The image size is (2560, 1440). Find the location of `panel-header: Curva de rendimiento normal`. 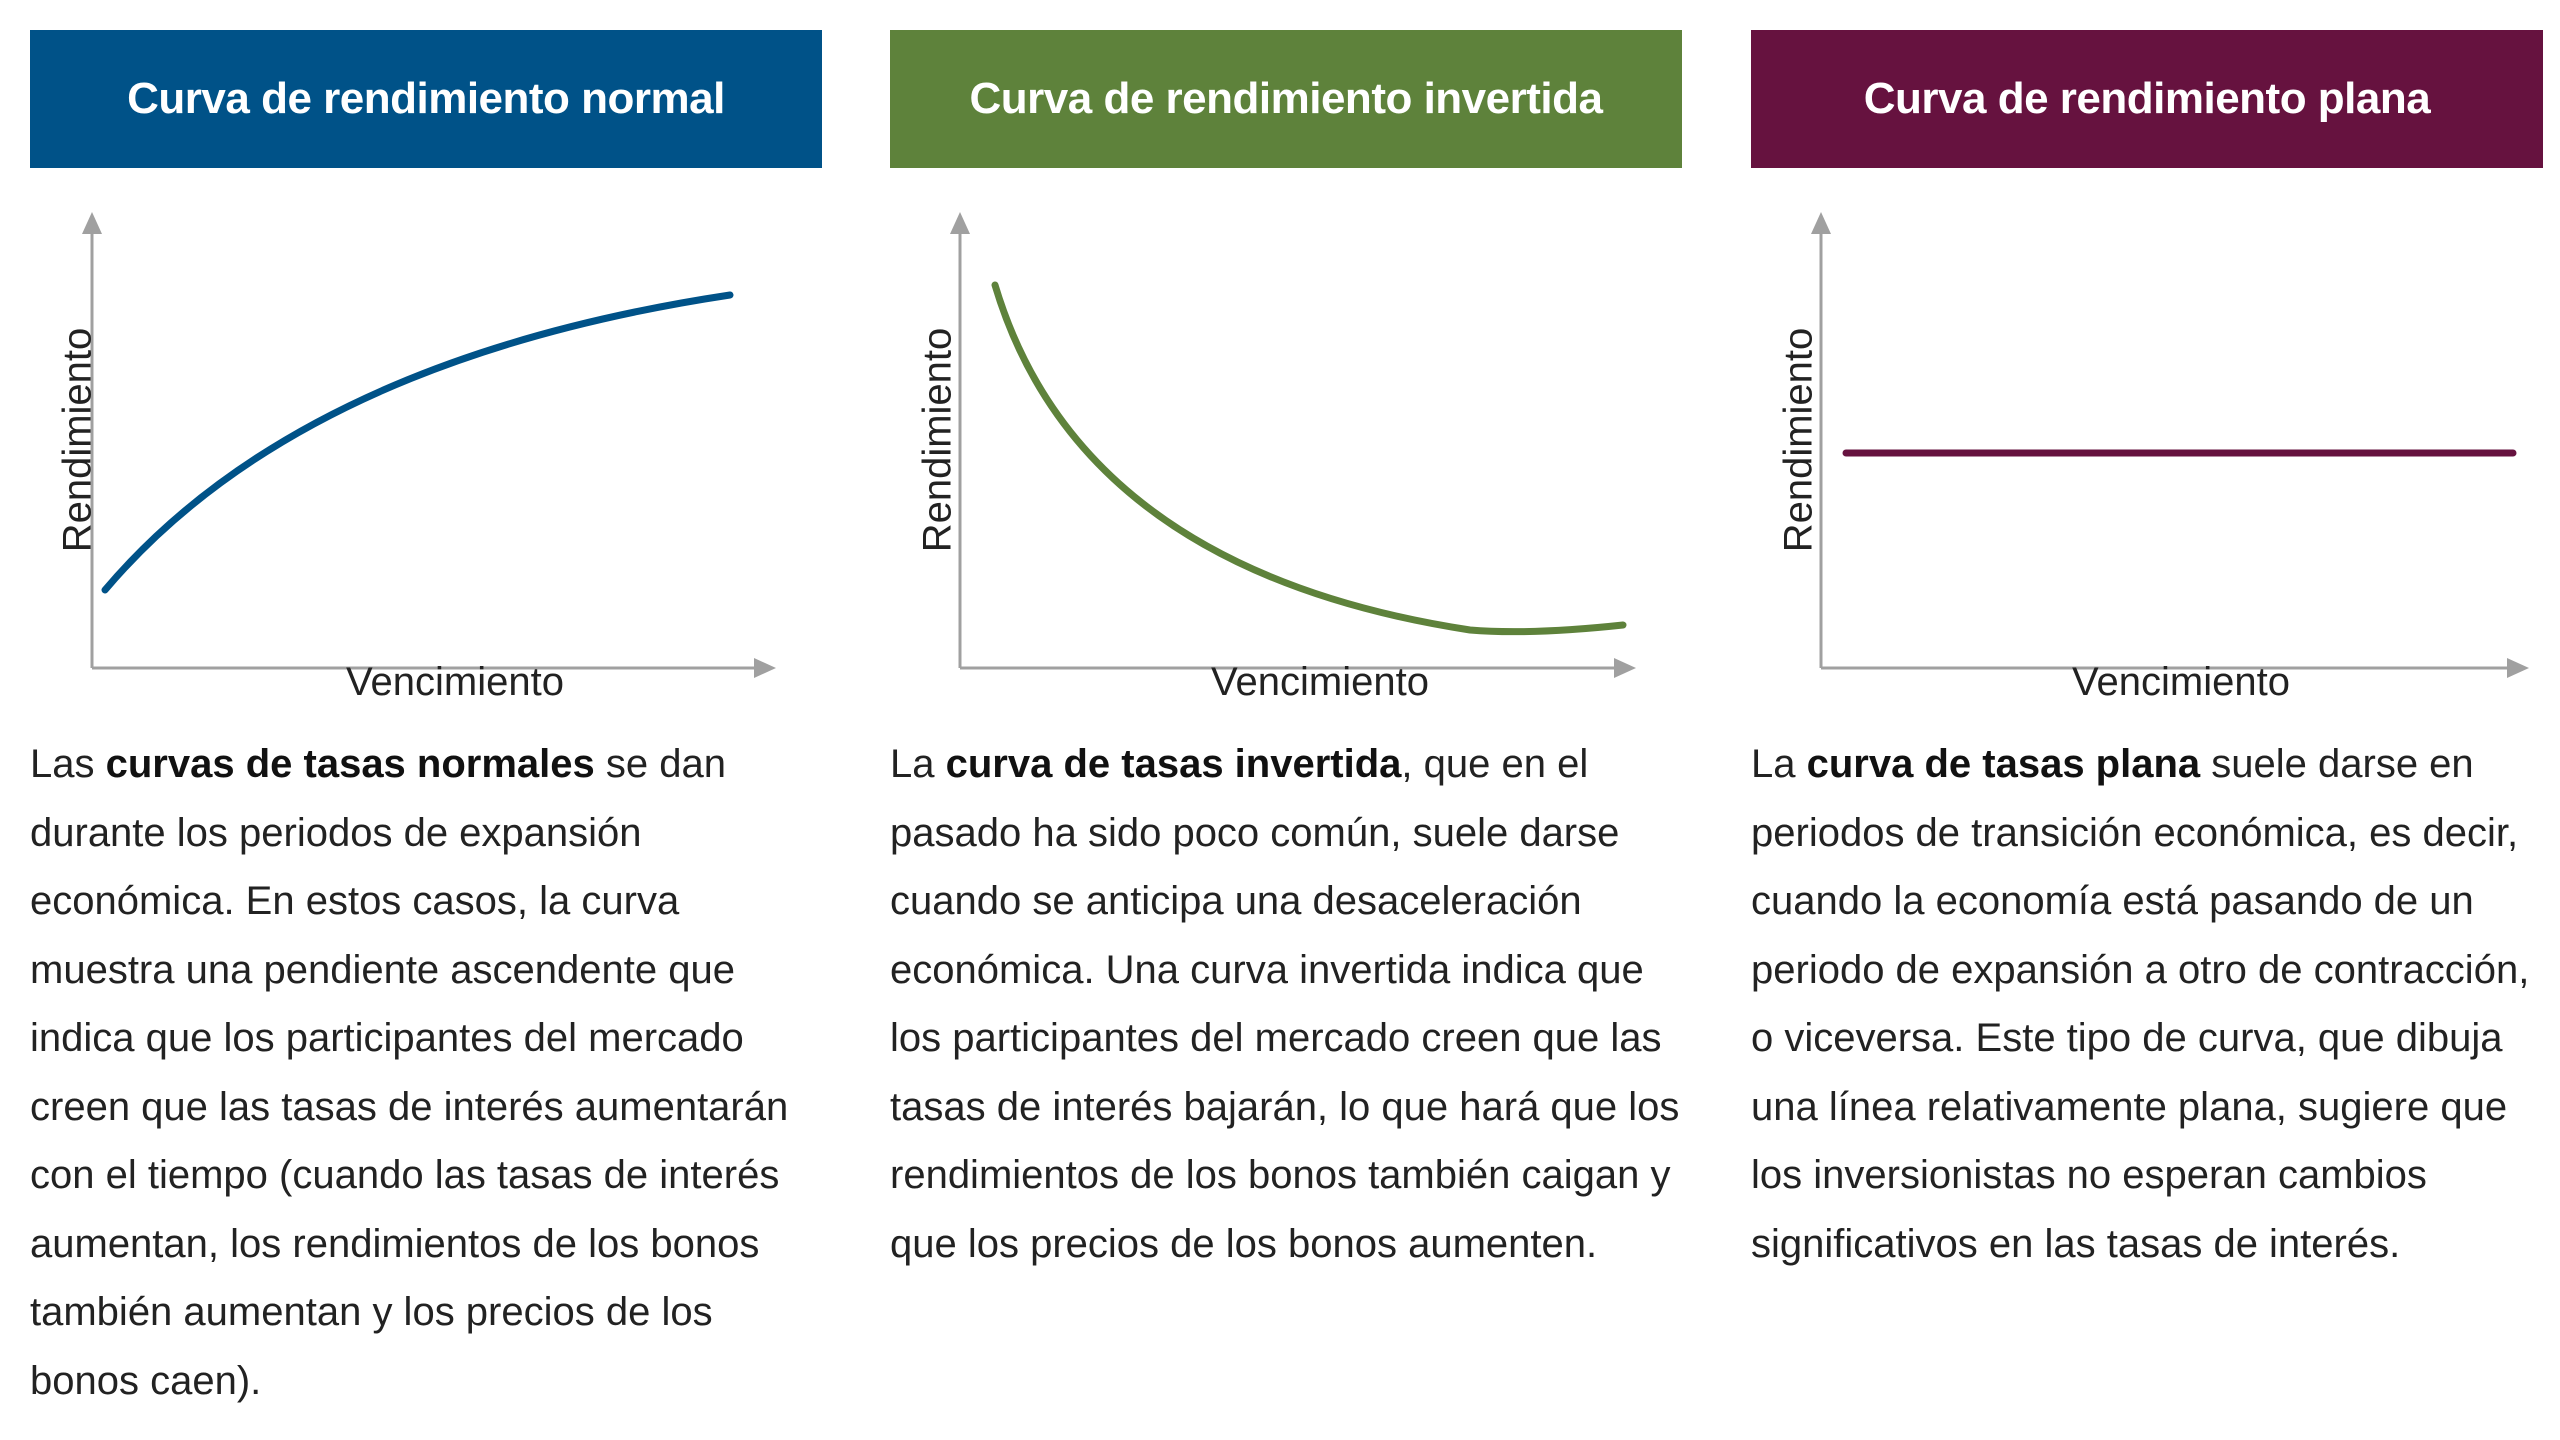

panel-header: Curva de rendimiento normal is located at coordinates (426, 99).